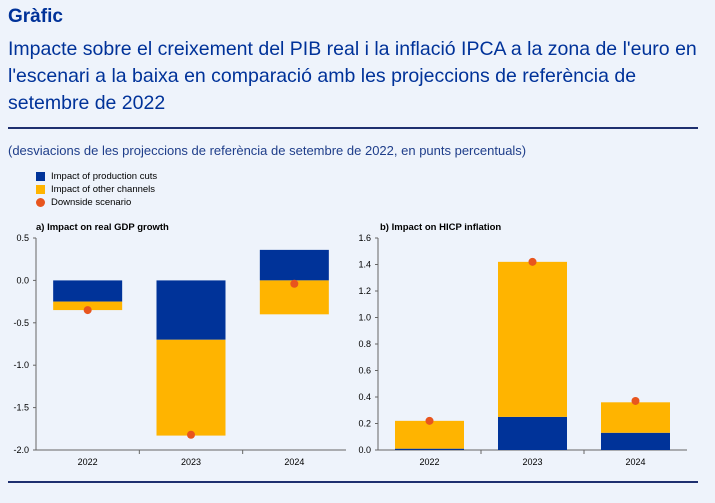 The height and width of the screenshot is (503, 715). What do you see at coordinates (91, 202) in the screenshot?
I see `legend-label-scenario: Downside scenario` at bounding box center [91, 202].